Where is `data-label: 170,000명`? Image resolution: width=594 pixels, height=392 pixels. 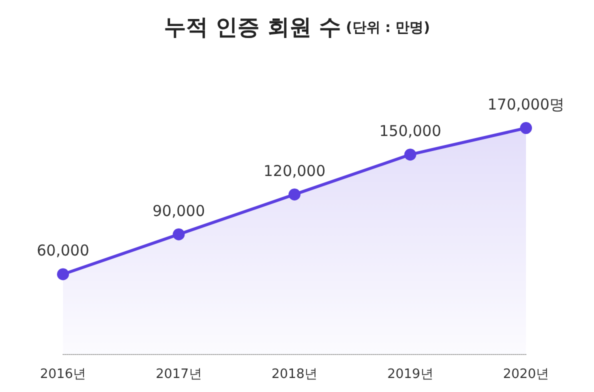 data-label: 170,000명 is located at coordinates (526, 105).